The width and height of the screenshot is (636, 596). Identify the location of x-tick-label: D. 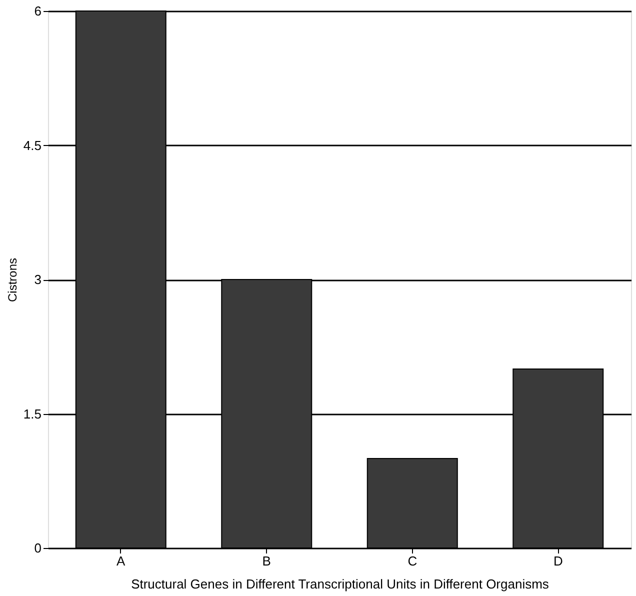
(558, 561).